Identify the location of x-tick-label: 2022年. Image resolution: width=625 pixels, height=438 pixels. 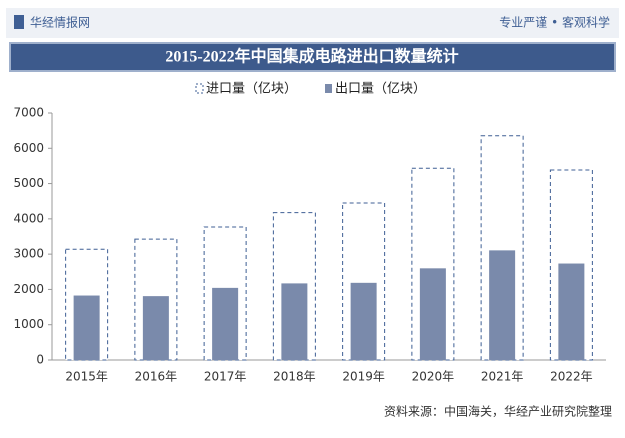
(571, 377).